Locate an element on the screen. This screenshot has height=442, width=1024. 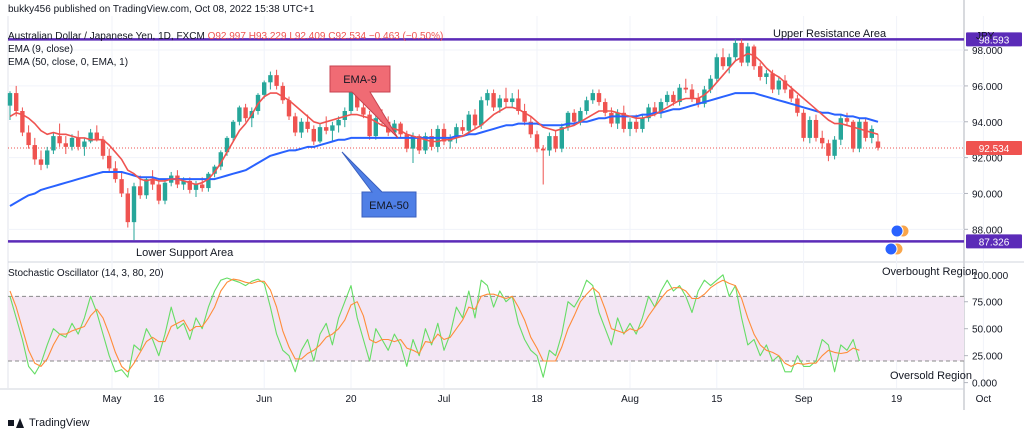
ema9-legend: EMA (9, close) is located at coordinates (40, 49).